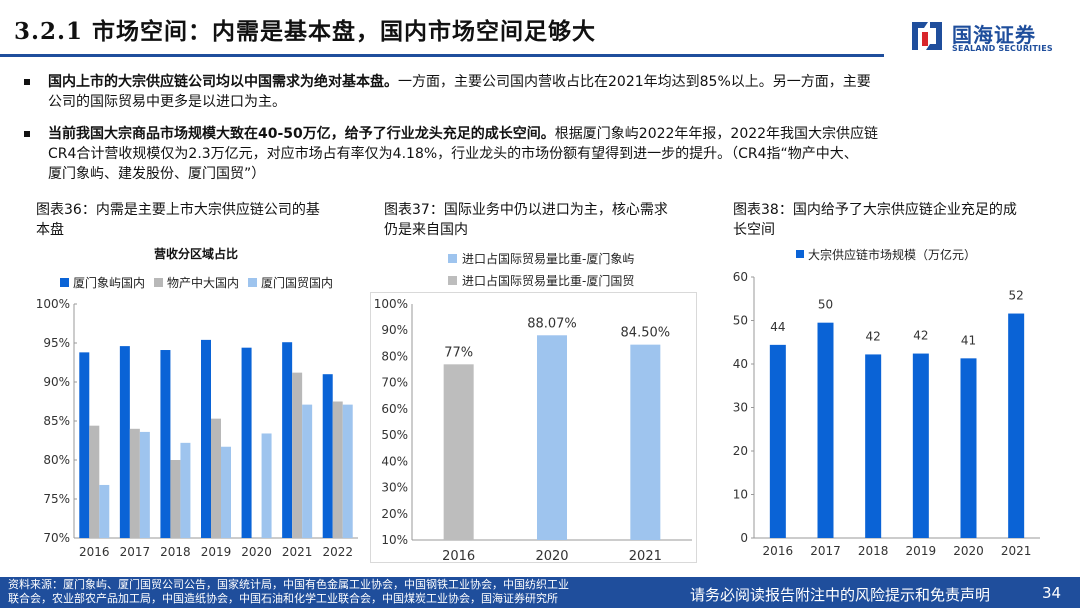  Describe the element at coordinates (968, 340) in the screenshot. I see `data-label: 41` at that location.